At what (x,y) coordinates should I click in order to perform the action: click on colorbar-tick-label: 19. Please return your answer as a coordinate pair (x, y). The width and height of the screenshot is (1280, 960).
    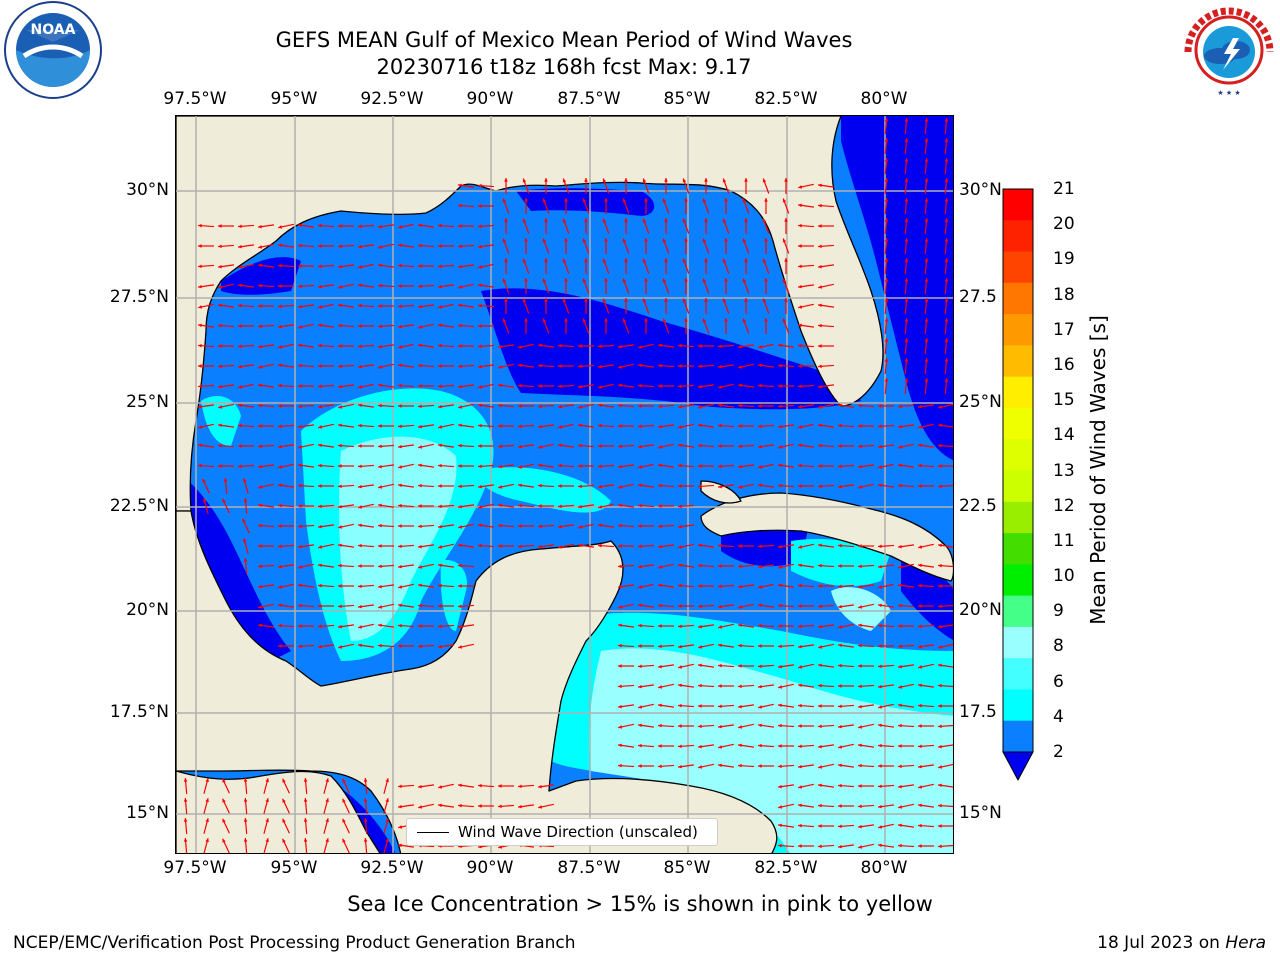
    Looking at the image, I should click on (1064, 259).